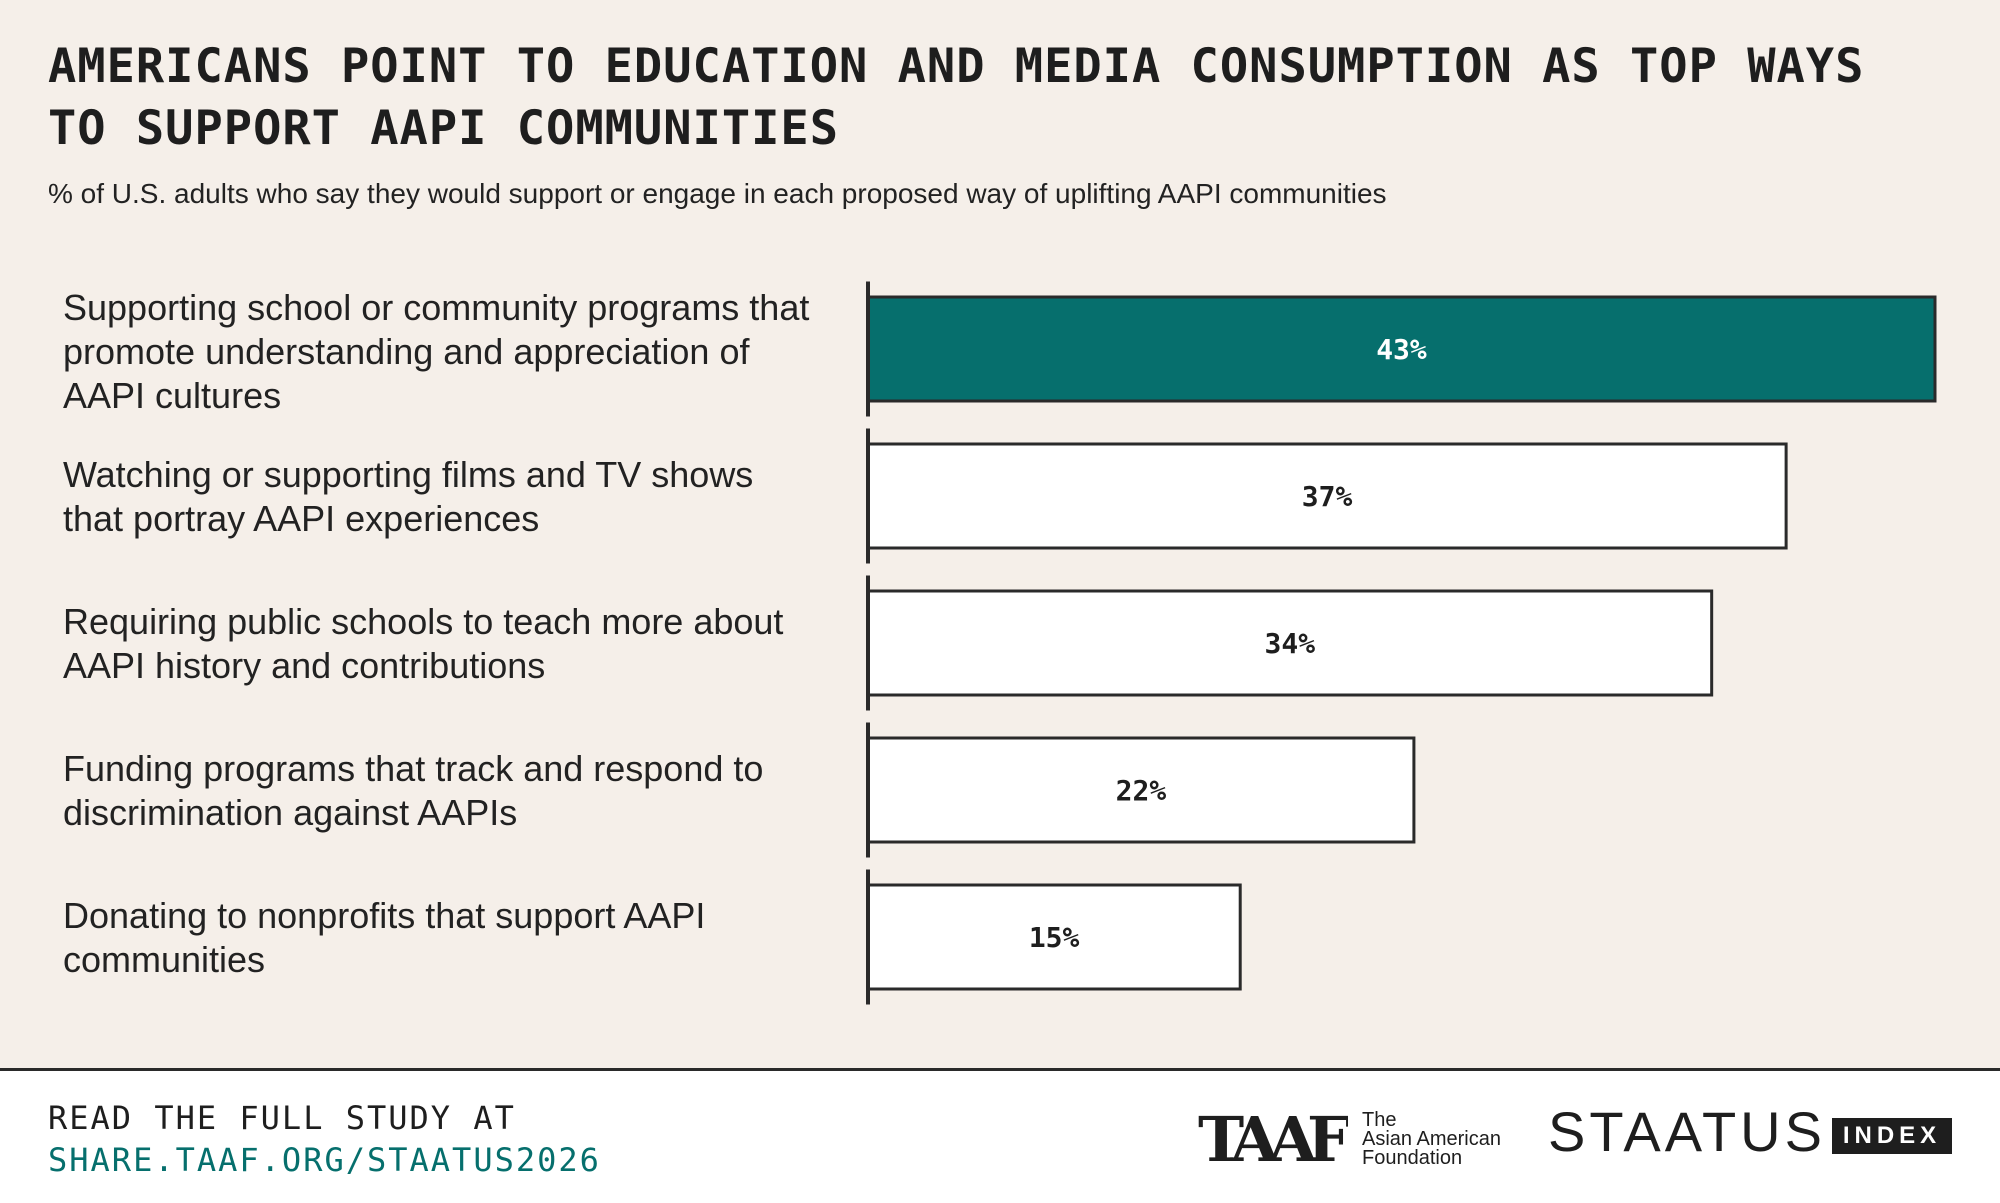  I want to click on taaf-name: The Asian American Foundation, so click(1452, 1139).